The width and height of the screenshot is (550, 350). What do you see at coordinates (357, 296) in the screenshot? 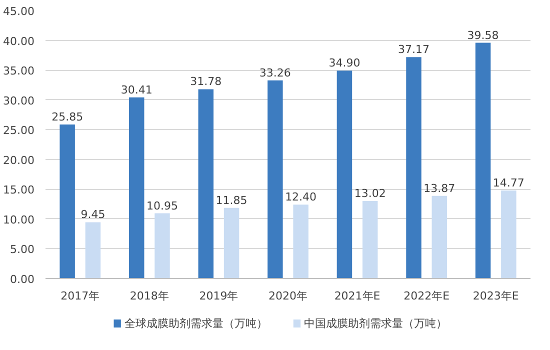
I see `x-tick-label: 2021年E` at bounding box center [357, 296].